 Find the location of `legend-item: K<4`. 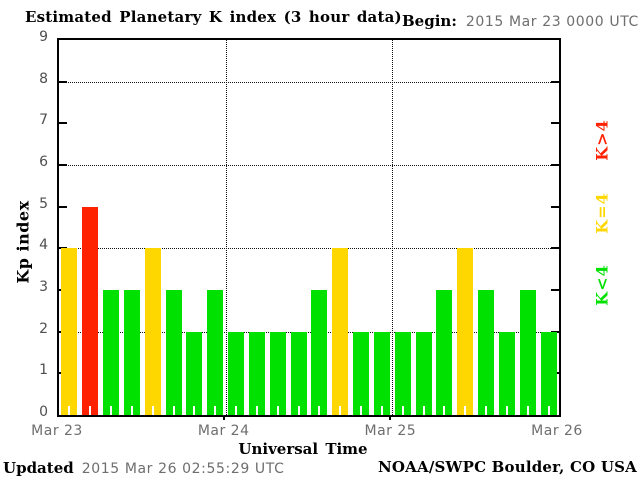

legend-item: K<4 is located at coordinates (602, 285).